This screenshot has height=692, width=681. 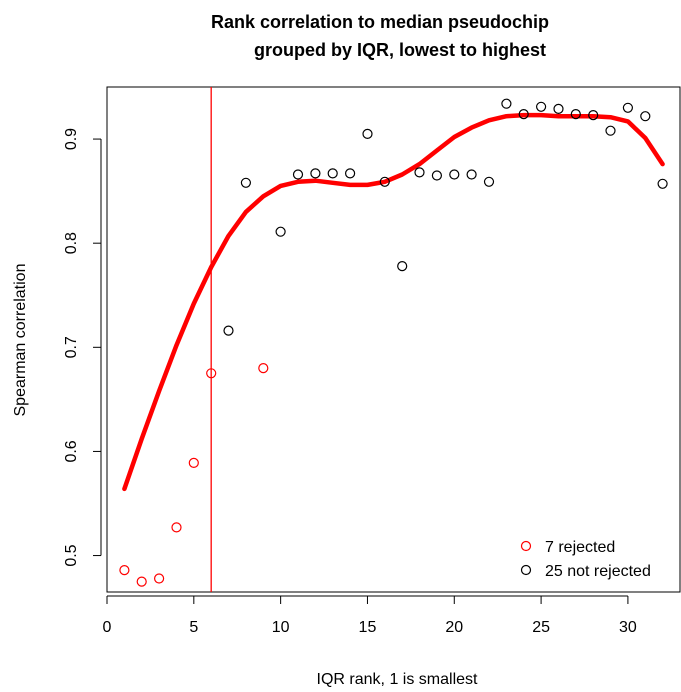 What do you see at coordinates (400, 50) in the screenshot?
I see `chart-title-line-2: grouped by IQR, lowest to highest` at bounding box center [400, 50].